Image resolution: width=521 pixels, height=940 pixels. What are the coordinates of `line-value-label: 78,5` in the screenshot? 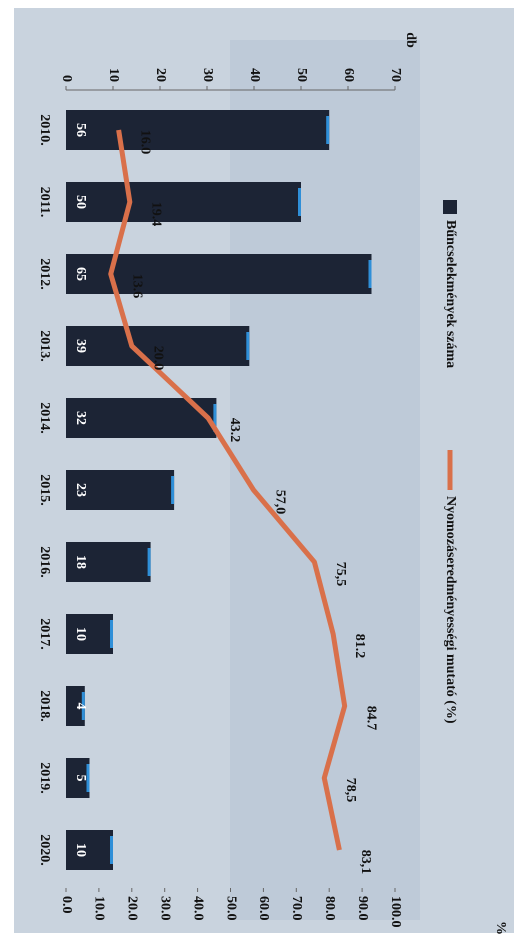 It's located at (350, 790).